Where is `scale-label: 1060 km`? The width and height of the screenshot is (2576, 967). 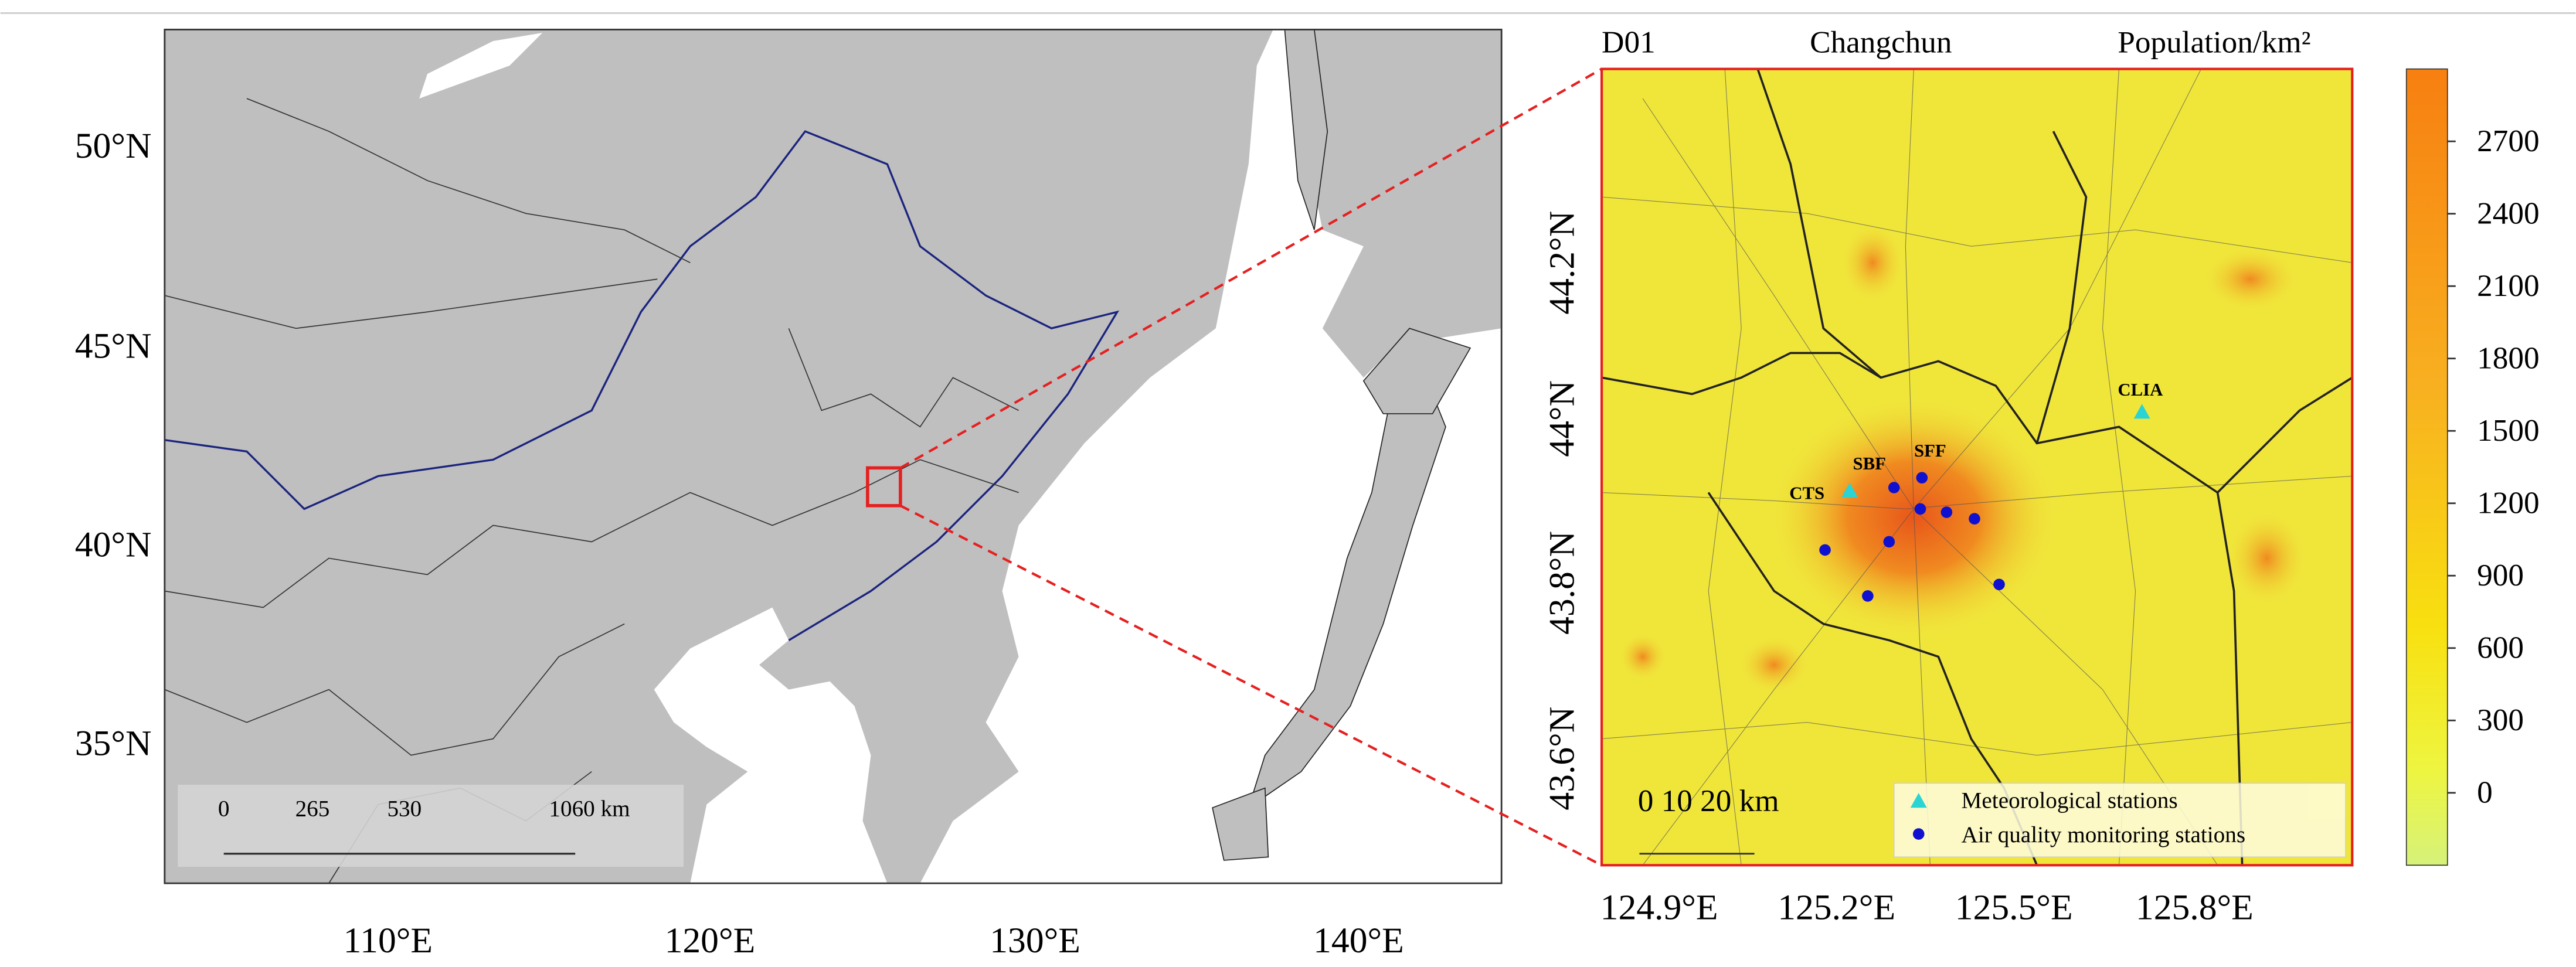 scale-label: 1060 km is located at coordinates (590, 808).